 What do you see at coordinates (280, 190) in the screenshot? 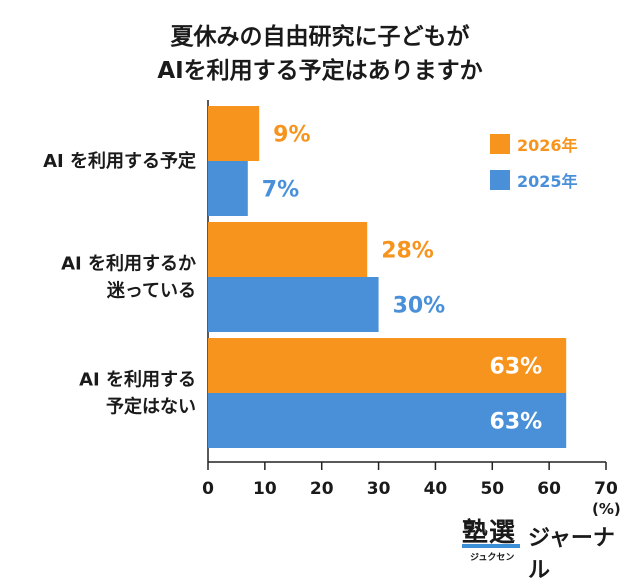
I see `bar-value-label: 7%` at bounding box center [280, 190].